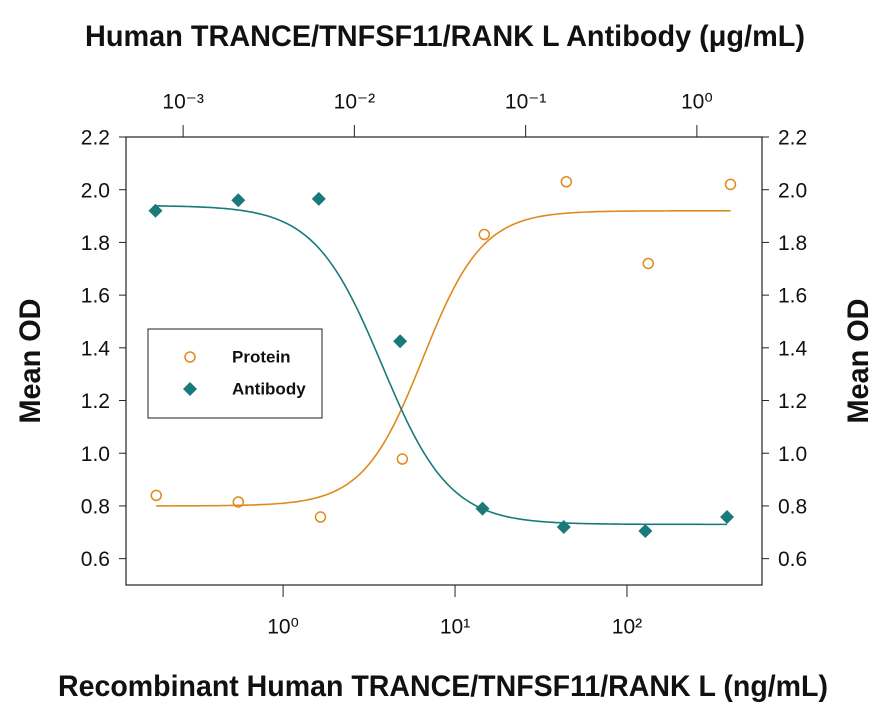  What do you see at coordinates (30, 361) in the screenshot?
I see `y-axis-label: Mean OD` at bounding box center [30, 361].